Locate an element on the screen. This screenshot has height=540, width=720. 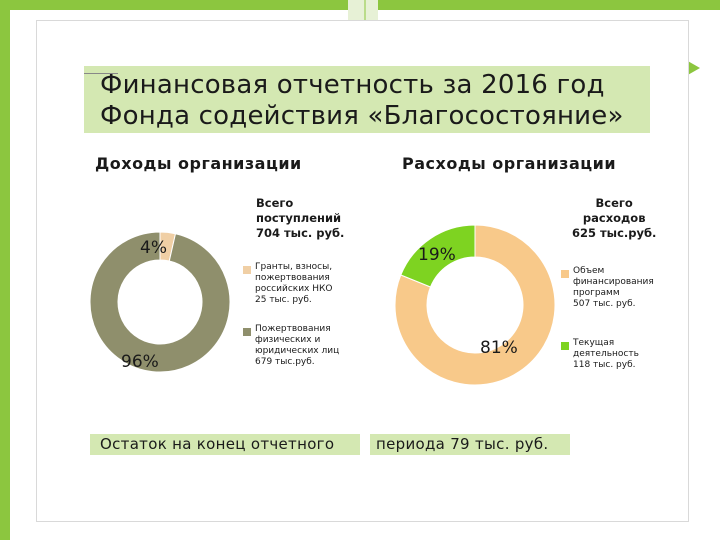
legend-text: Текущая деятельность 118 тыс. руб. is located at coordinates (633, 354).